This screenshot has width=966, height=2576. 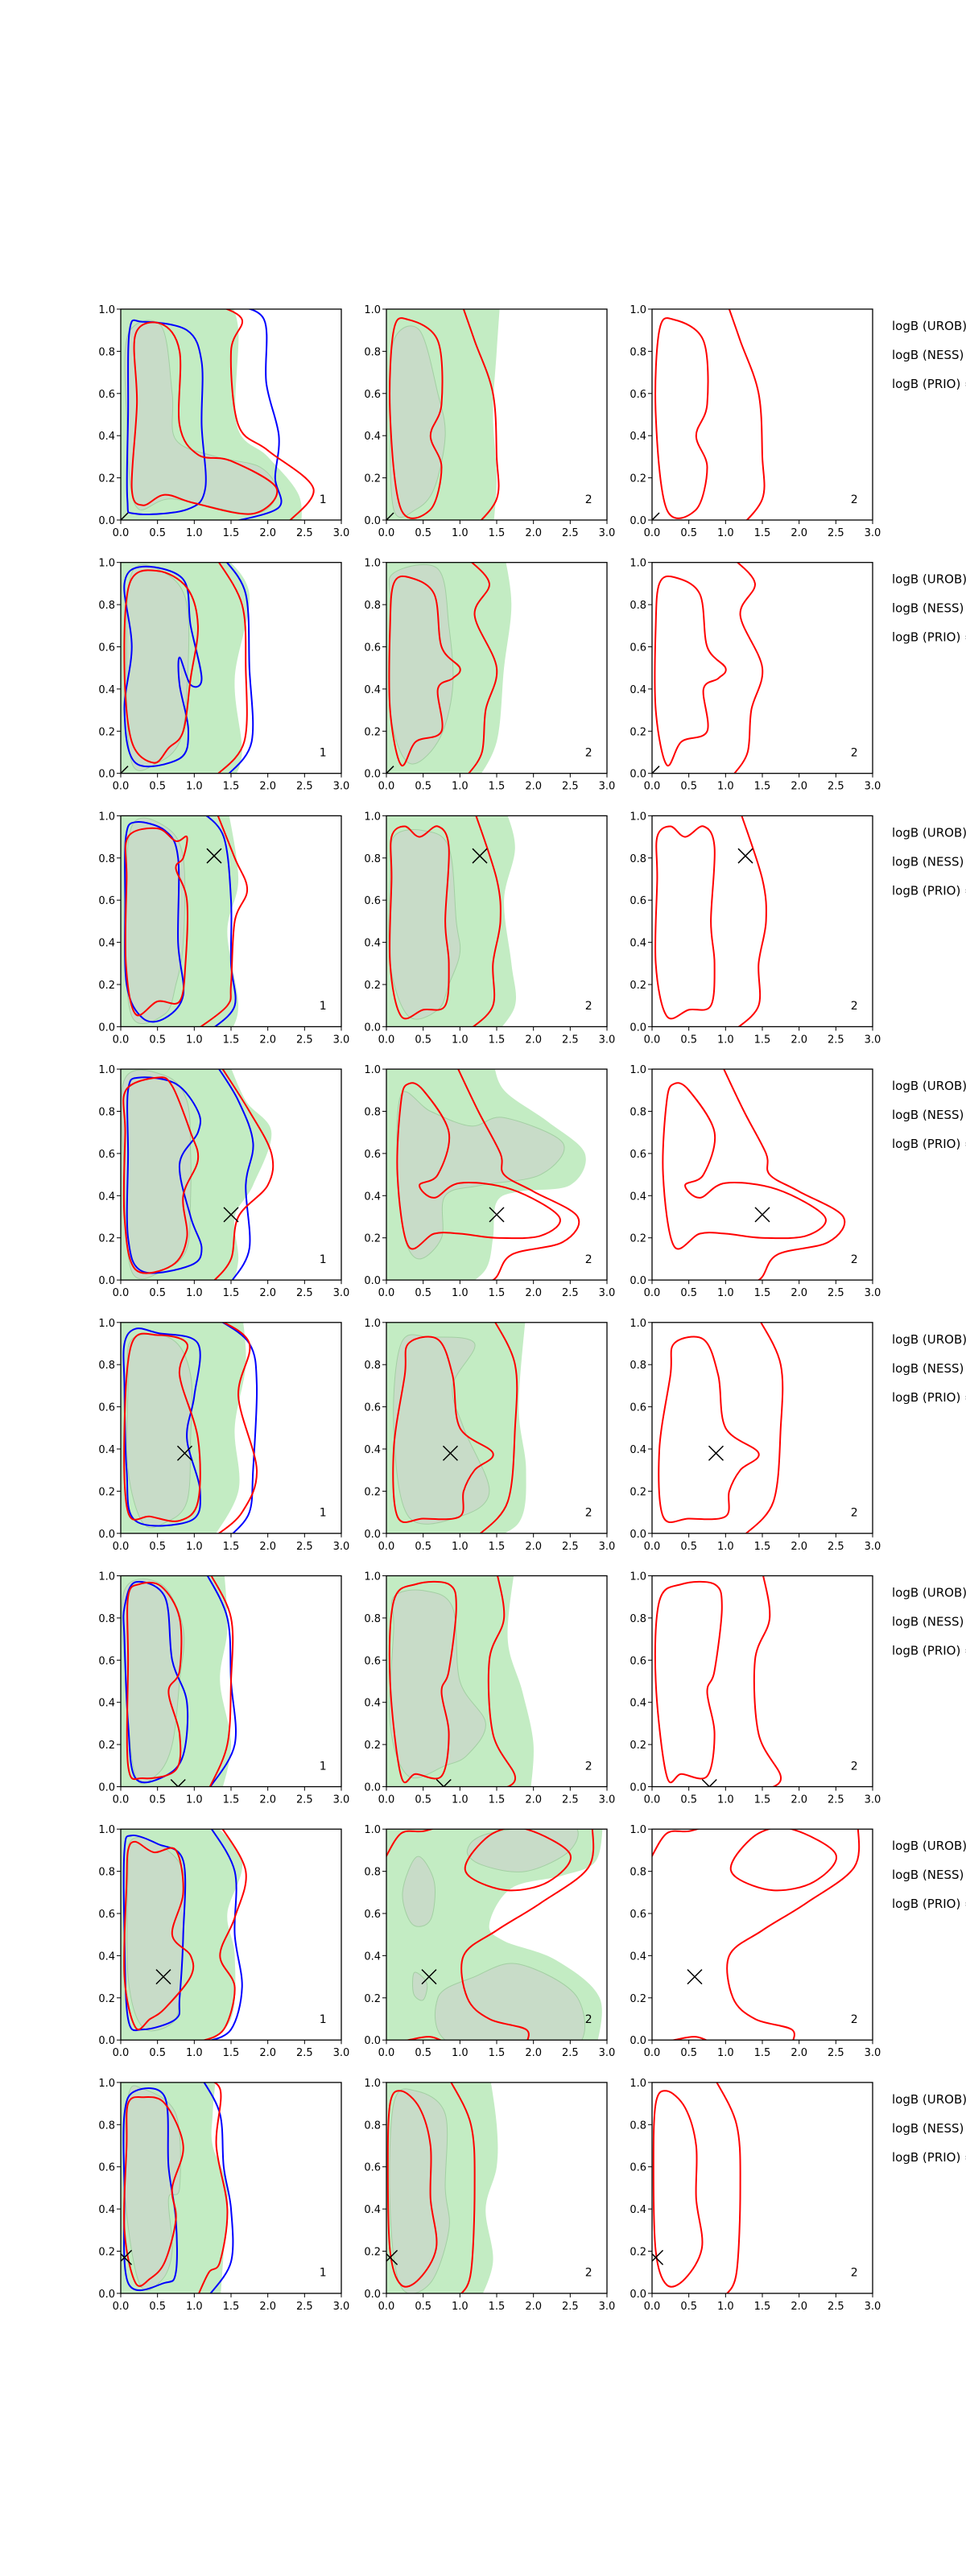 I want to click on subplot-r2-c3: 0.0 0.5 1.0 1.5 2.0 2.5 3.0 0.0 0.2 0.4 0.6 0.8 1.0 2, so click(x=755, y=675).